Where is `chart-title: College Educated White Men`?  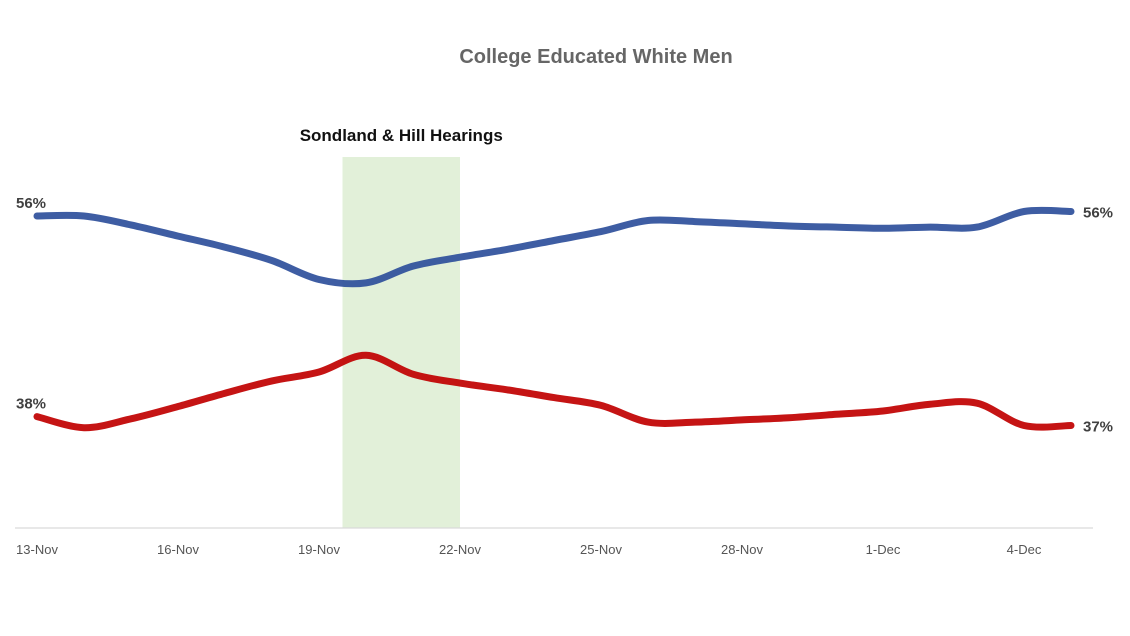
chart-title: College Educated White Men is located at coordinates (595, 57).